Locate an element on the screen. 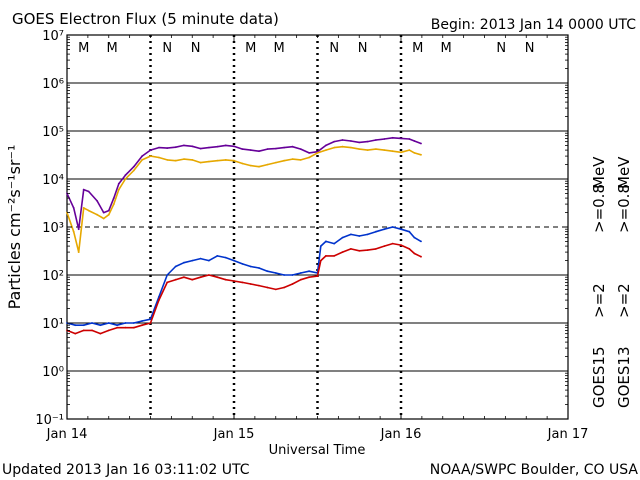  updated-label: Updated 2013 Jan 16 03:11:02 UTC is located at coordinates (126, 470).